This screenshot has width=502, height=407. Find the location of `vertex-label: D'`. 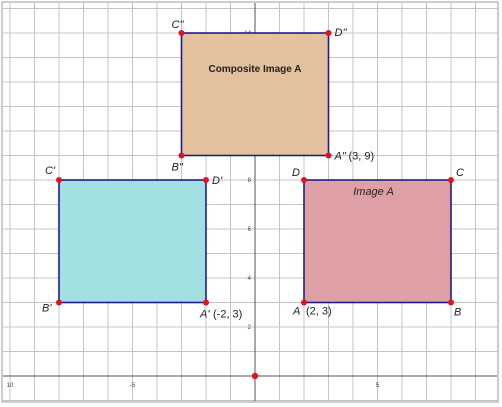

vertex-label: D' is located at coordinates (217, 181).